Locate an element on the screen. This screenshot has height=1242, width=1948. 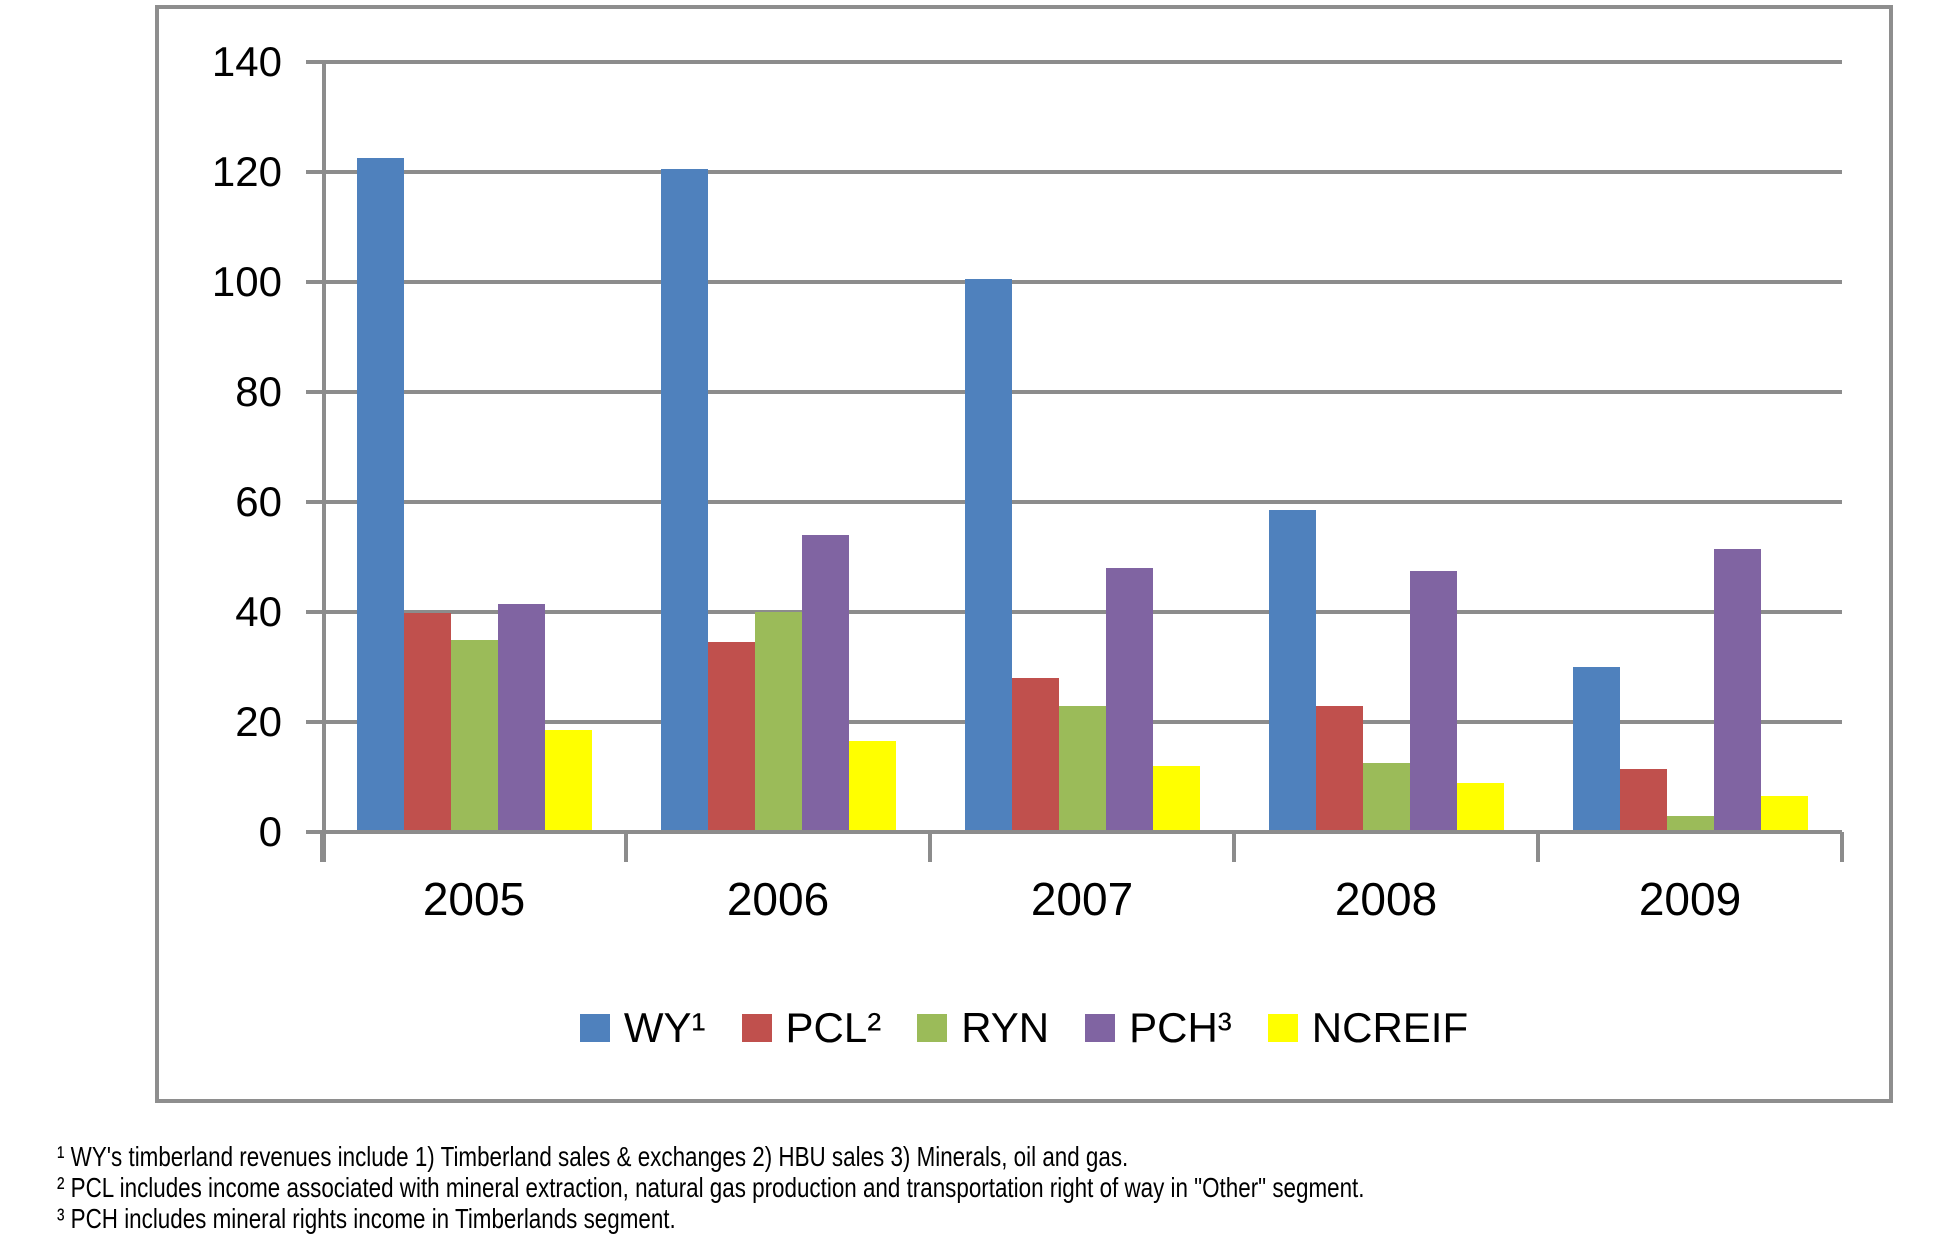
y-axis-label: 100 is located at coordinates (246, 281).